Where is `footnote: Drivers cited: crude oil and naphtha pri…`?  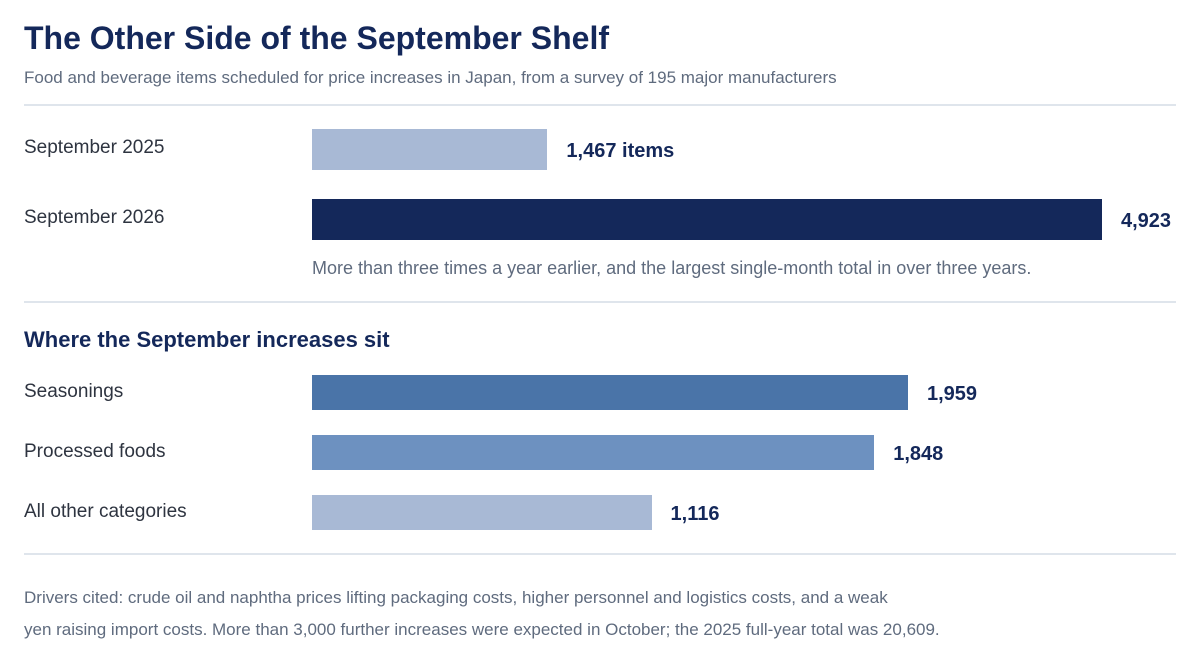
footnote: Drivers cited: crude oil and naphtha pri… is located at coordinates (599, 614).